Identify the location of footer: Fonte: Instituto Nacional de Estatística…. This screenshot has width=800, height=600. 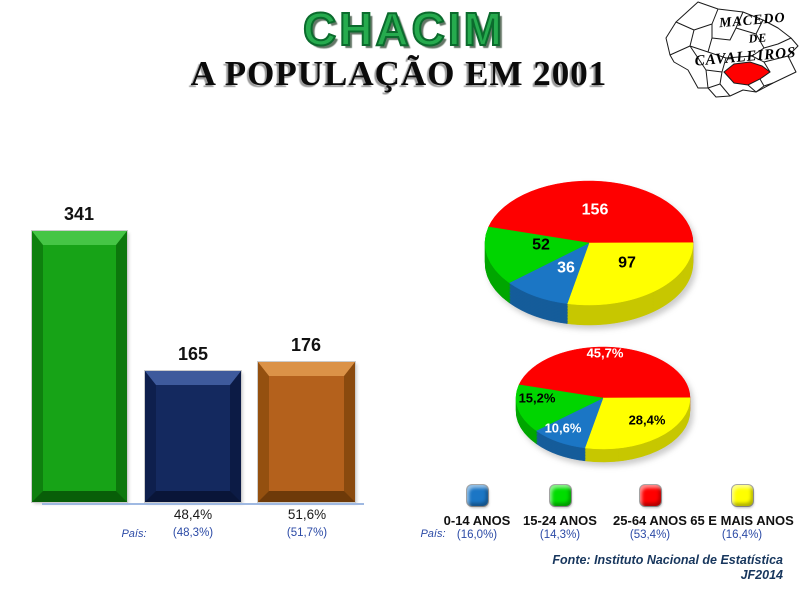
(667, 568).